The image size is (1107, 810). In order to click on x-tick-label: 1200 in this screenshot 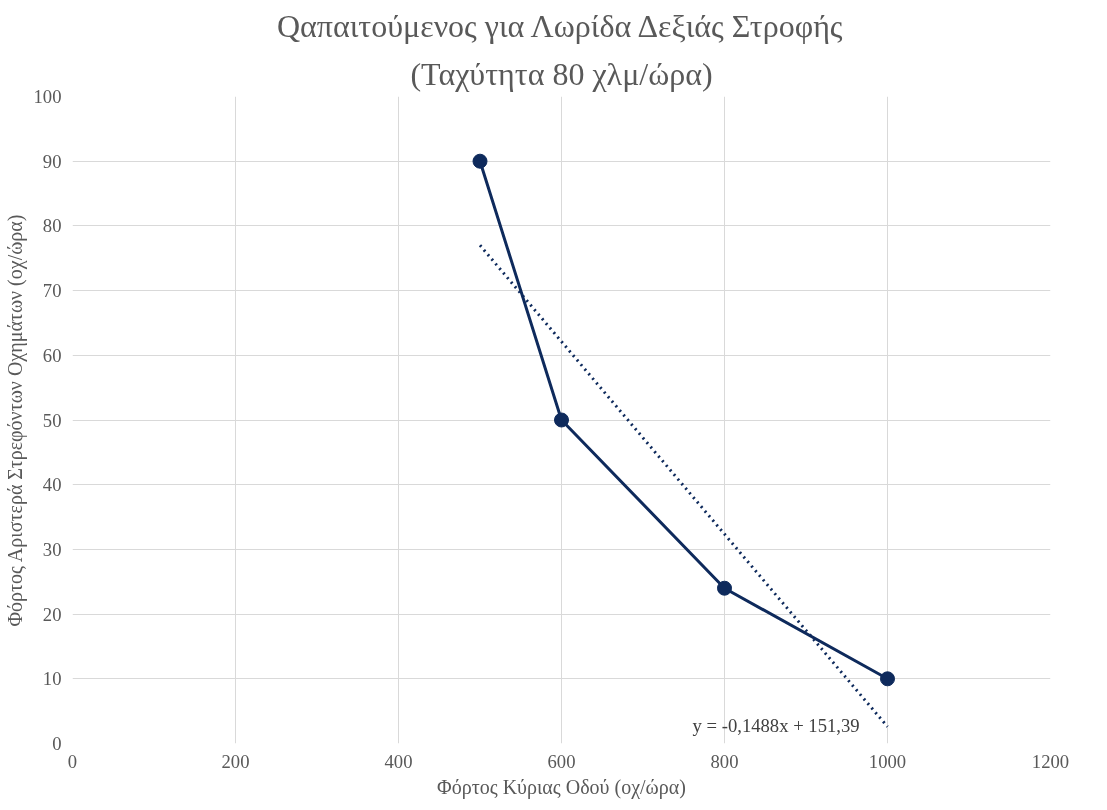, I will do `click(1050, 761)`.